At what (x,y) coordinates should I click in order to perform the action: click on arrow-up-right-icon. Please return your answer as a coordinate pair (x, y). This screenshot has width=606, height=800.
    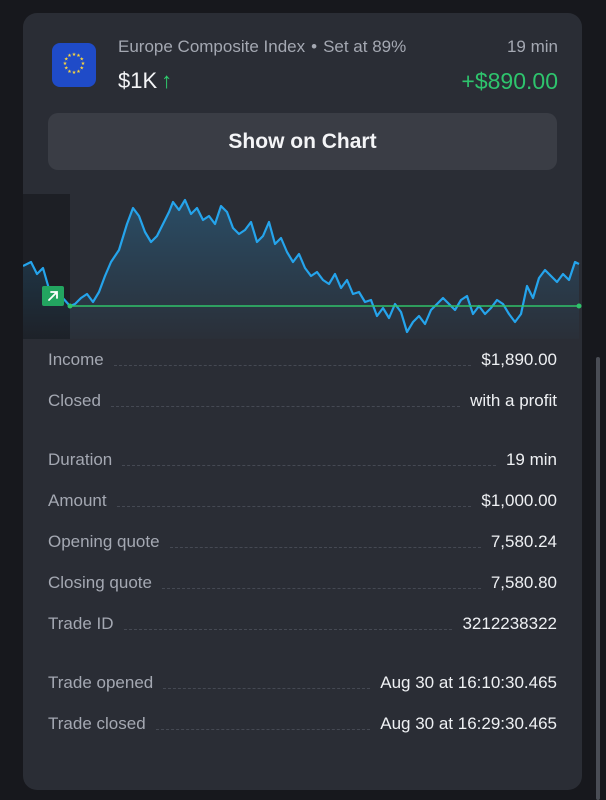
    Looking at the image, I should click on (53, 296).